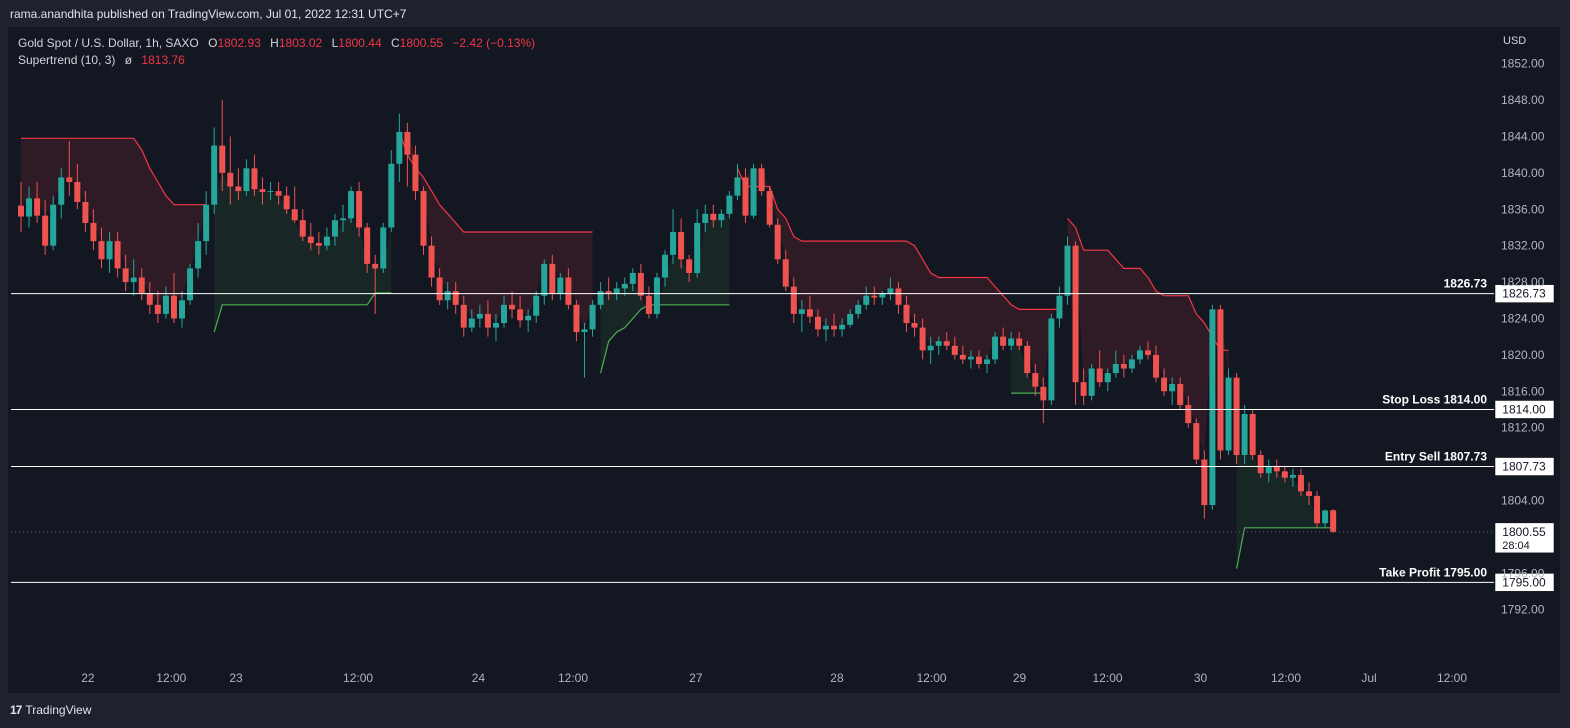 The image size is (1570, 728). What do you see at coordinates (1148, 284) in the screenshot?
I see `supertrend-line-down` at bounding box center [1148, 284].